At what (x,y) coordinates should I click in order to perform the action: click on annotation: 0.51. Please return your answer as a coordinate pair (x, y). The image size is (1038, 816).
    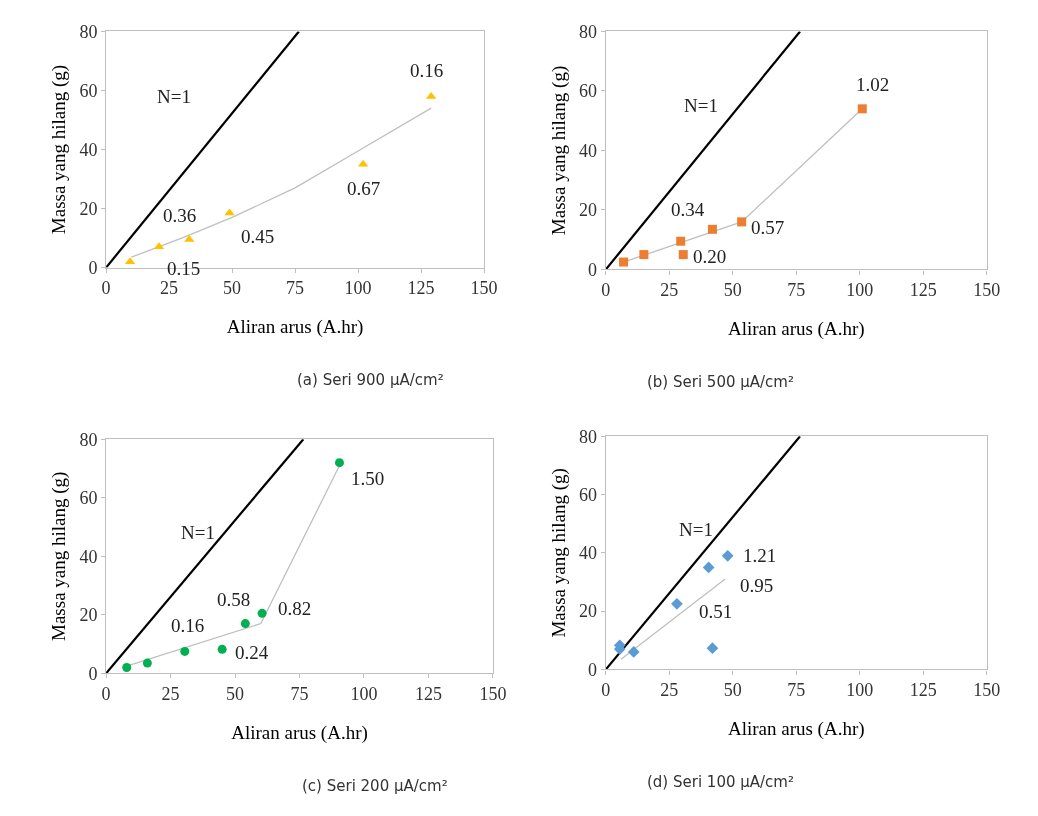
    Looking at the image, I should click on (716, 611).